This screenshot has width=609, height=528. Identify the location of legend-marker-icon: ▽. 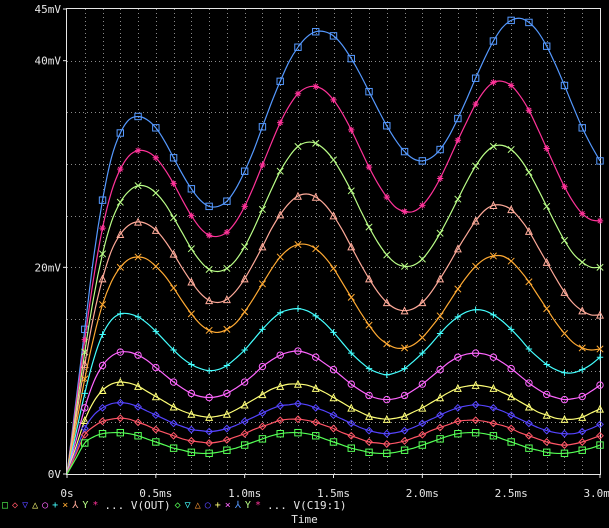
(25, 505).